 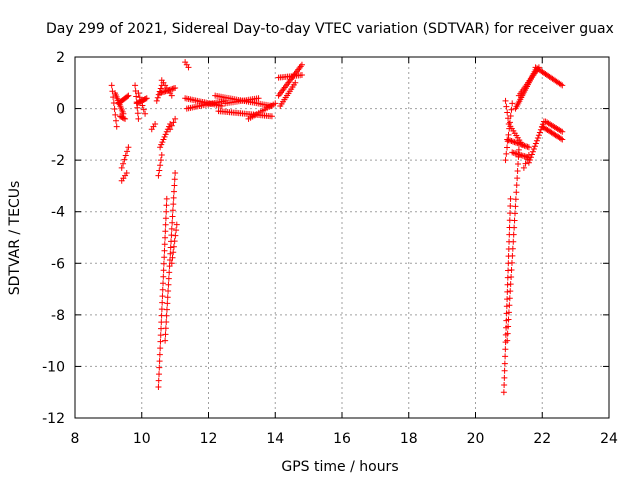 What do you see at coordinates (60, 110) in the screenshot?
I see `y-tick-label: 0` at bounding box center [60, 110].